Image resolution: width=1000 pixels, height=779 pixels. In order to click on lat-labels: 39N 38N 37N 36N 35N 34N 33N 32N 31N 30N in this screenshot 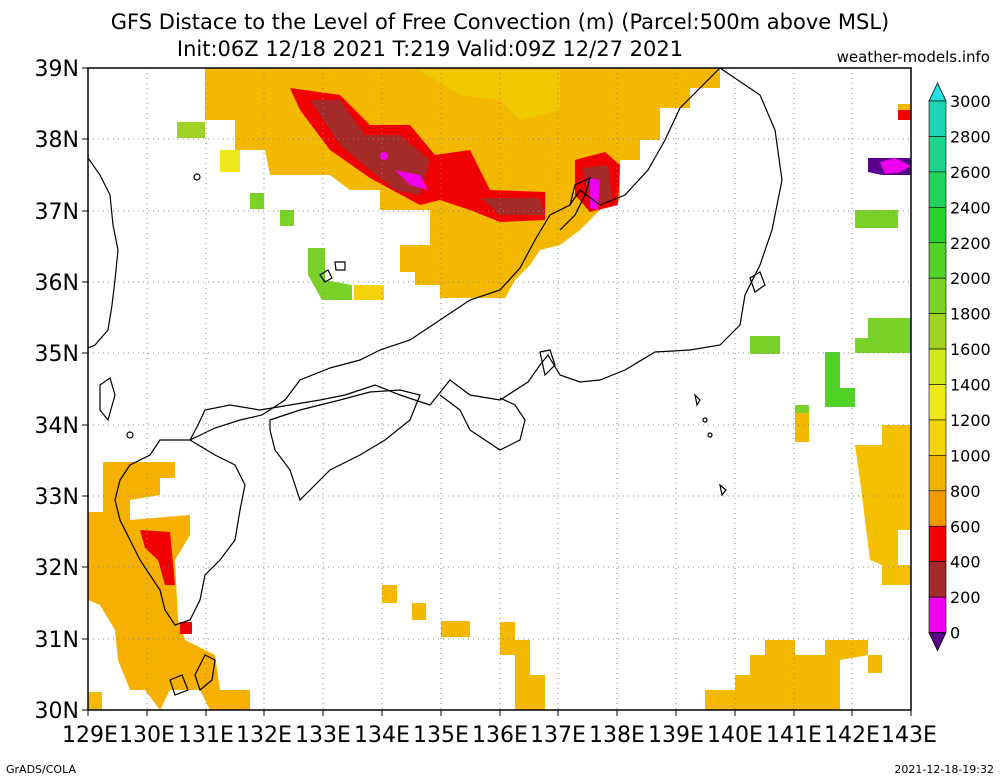, I will do `click(57, 390)`.